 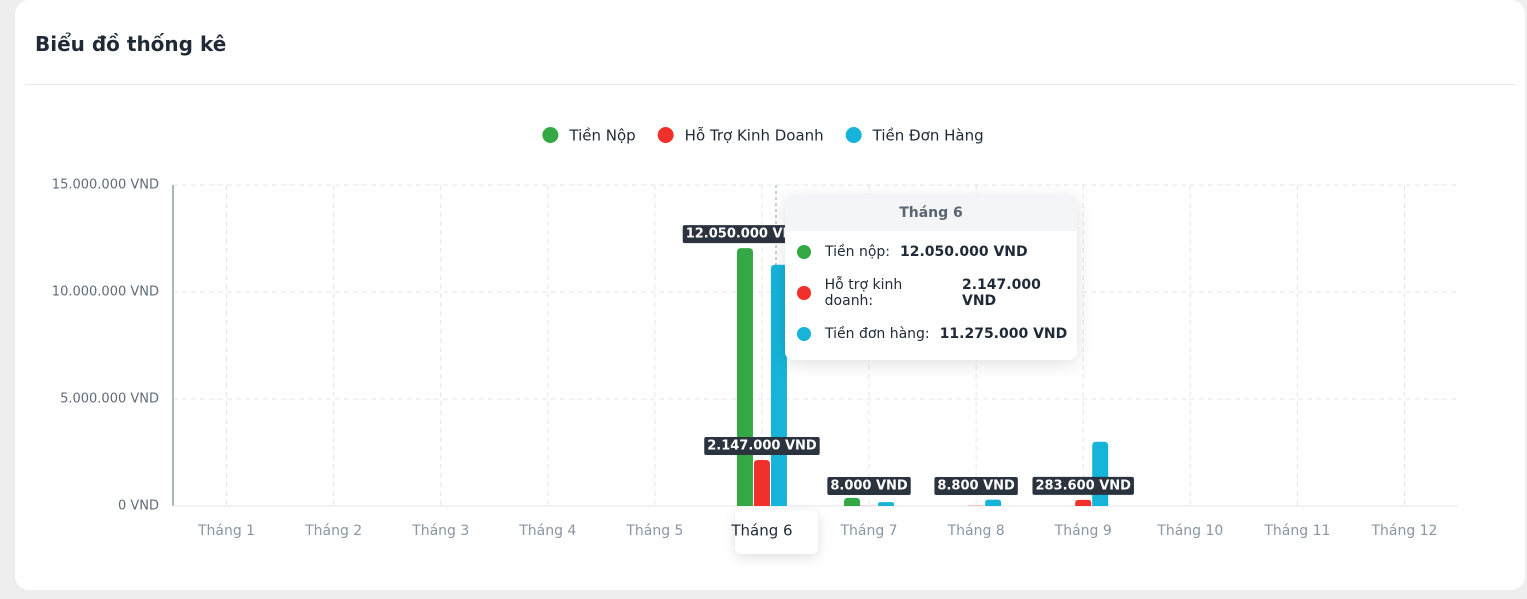 I want to click on legend-label: Tiền Nộp, so click(x=601, y=136).